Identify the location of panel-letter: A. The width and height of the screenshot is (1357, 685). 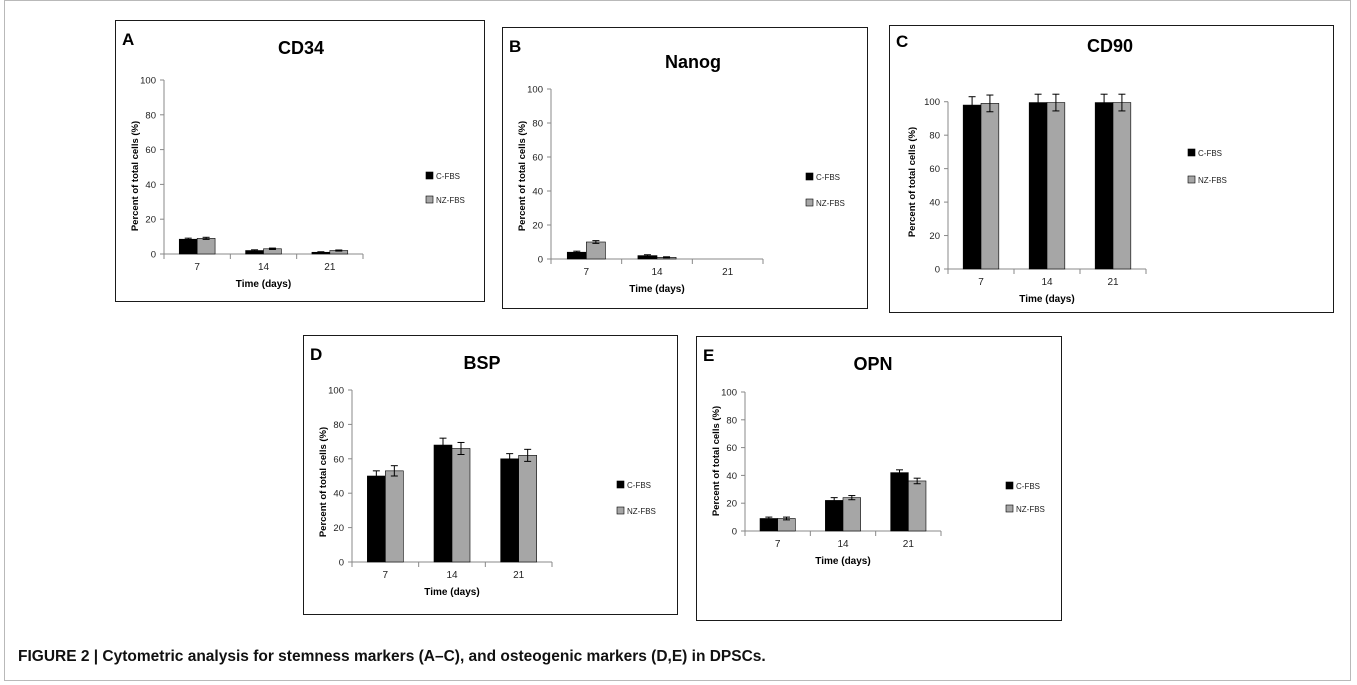
(128, 39).